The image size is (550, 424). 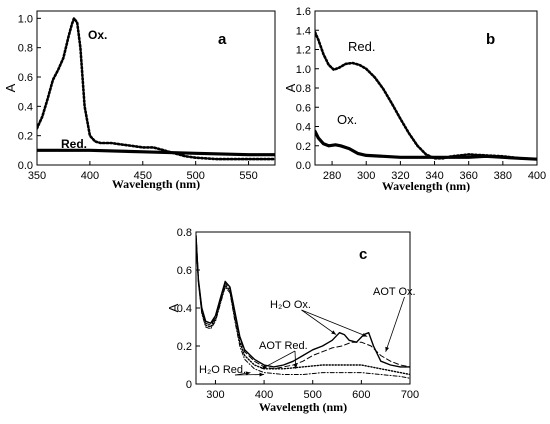 I want to click on x-axis-label-c: Wavelength (nm), so click(x=303, y=407).